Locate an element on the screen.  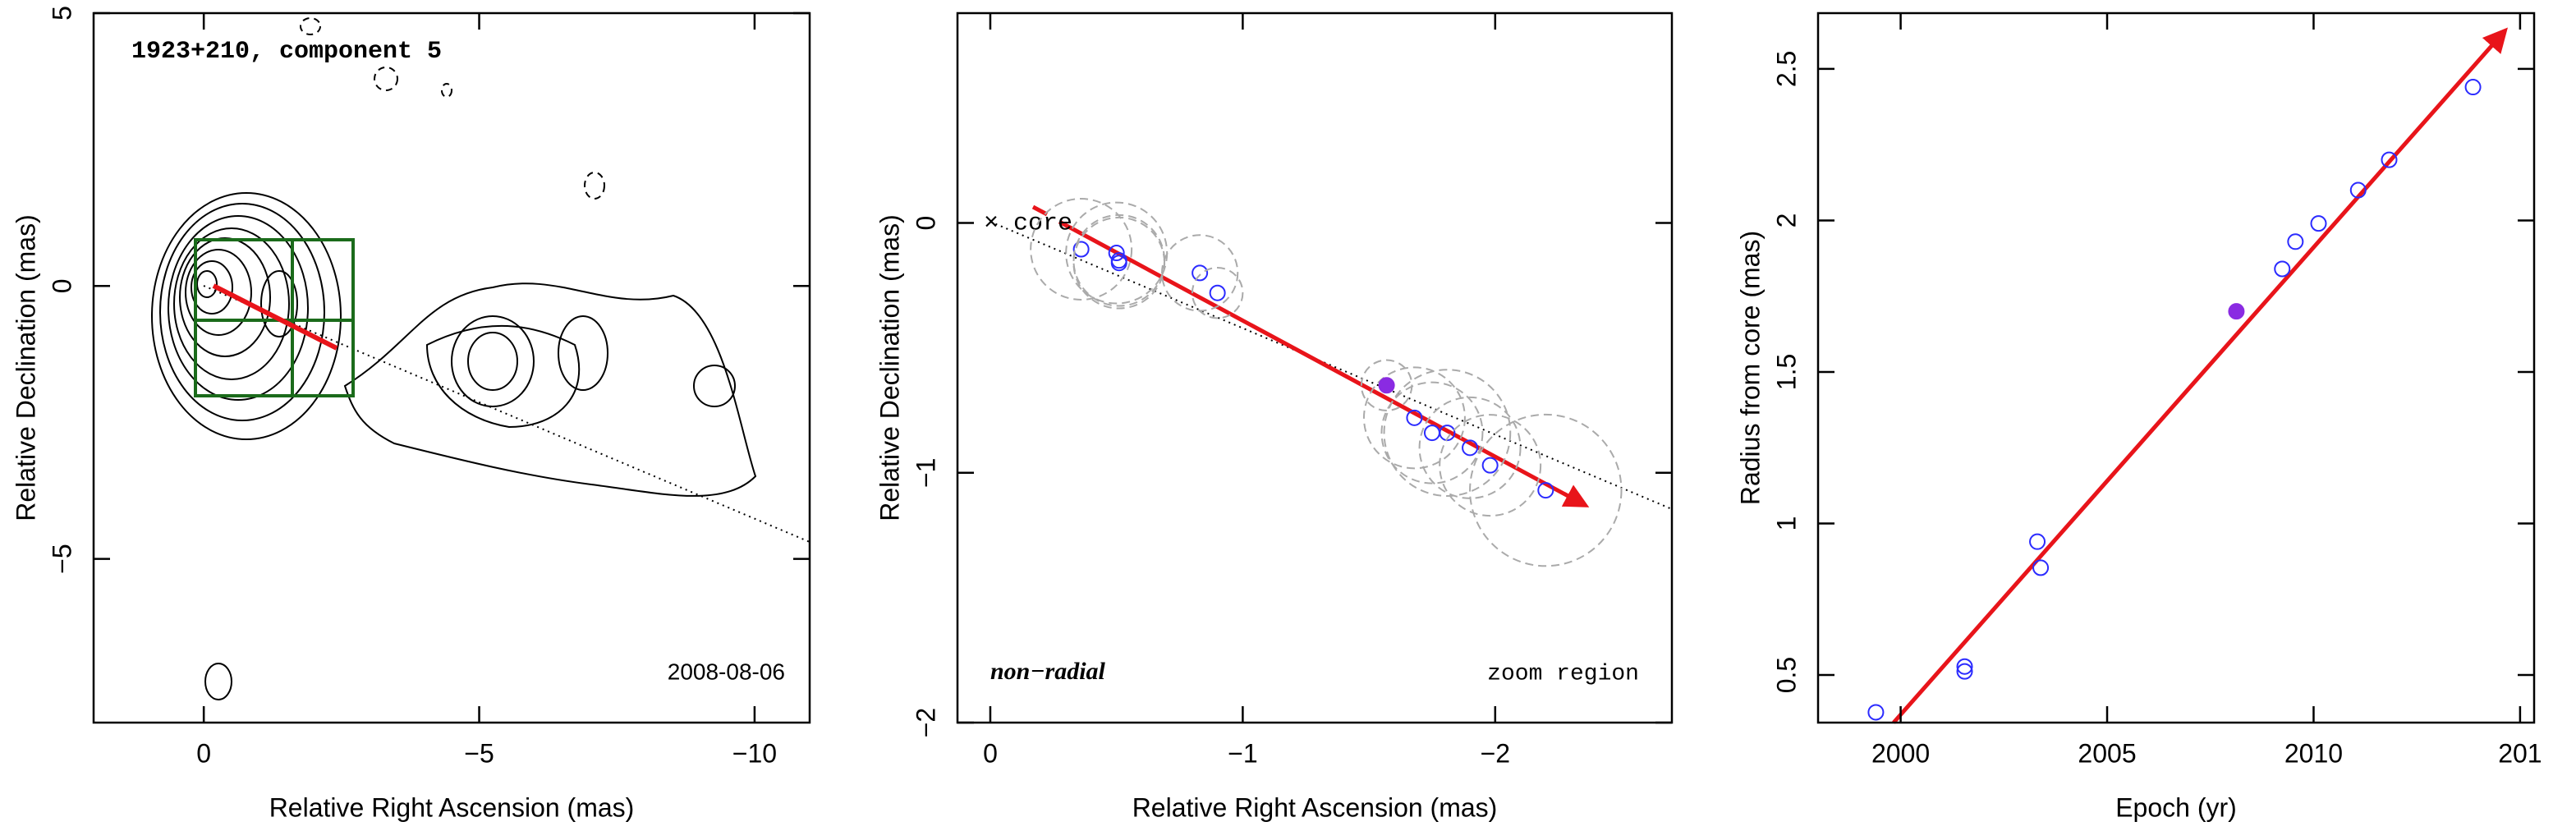
x-tick-label: −1 is located at coordinates (1242, 753).